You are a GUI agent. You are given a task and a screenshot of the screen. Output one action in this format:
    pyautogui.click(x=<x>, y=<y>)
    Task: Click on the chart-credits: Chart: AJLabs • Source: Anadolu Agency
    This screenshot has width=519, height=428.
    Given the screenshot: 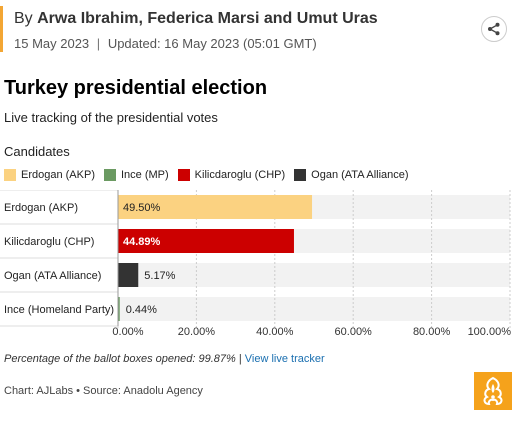 What is the action you would take?
    pyautogui.click(x=103, y=391)
    